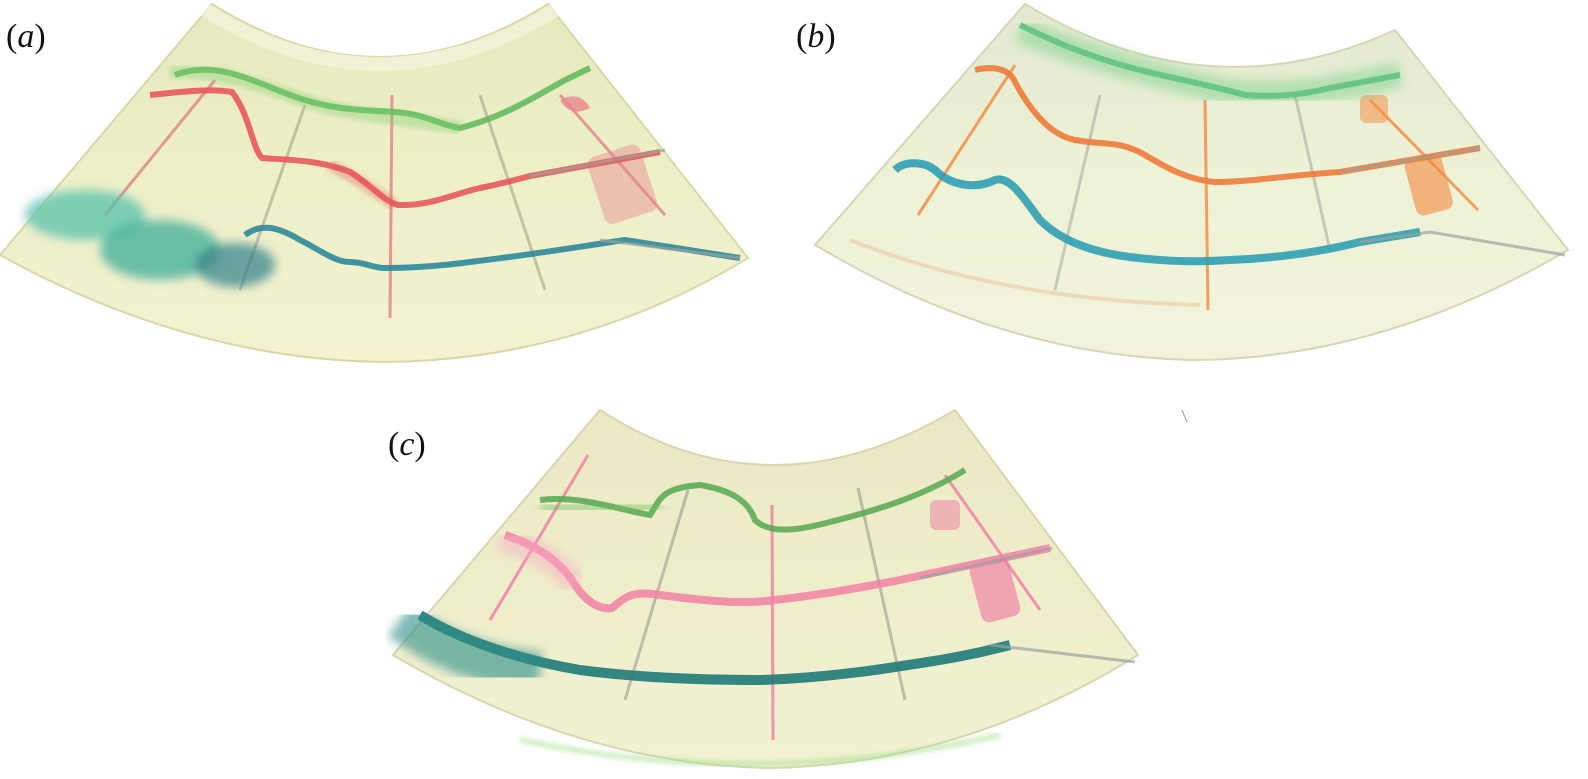 This screenshot has height=779, width=1588. Describe the element at coordinates (407, 444) in the screenshot. I see `panel-label-c: (c)` at that location.